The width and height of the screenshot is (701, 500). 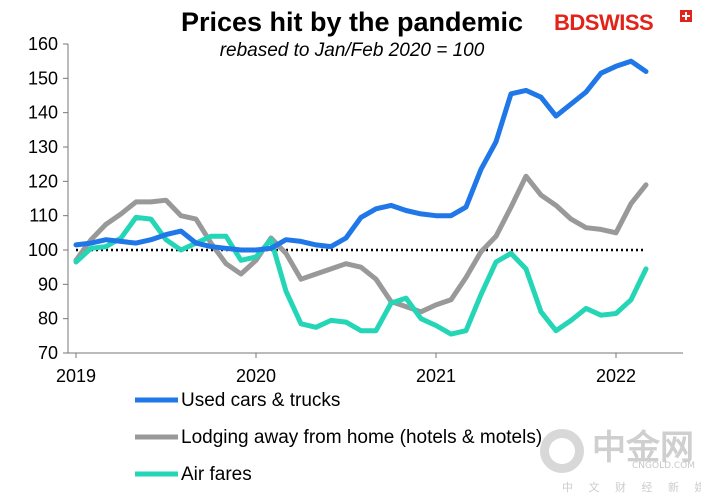 I want to click on x-tick-label: 2021, so click(x=436, y=376).